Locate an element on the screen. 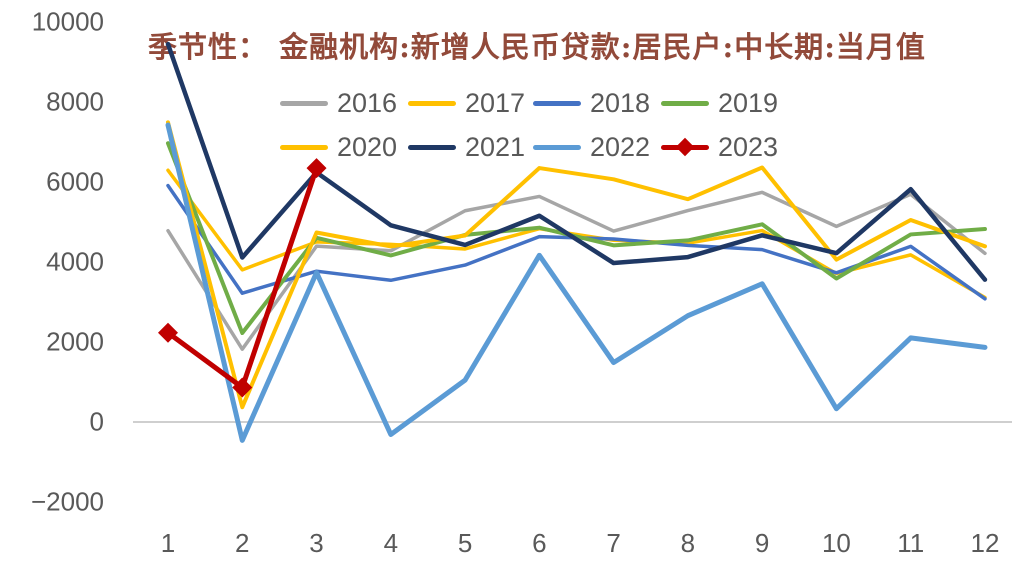 This screenshot has height=576, width=1024. x-axis-tick-2: 2 is located at coordinates (242, 543).